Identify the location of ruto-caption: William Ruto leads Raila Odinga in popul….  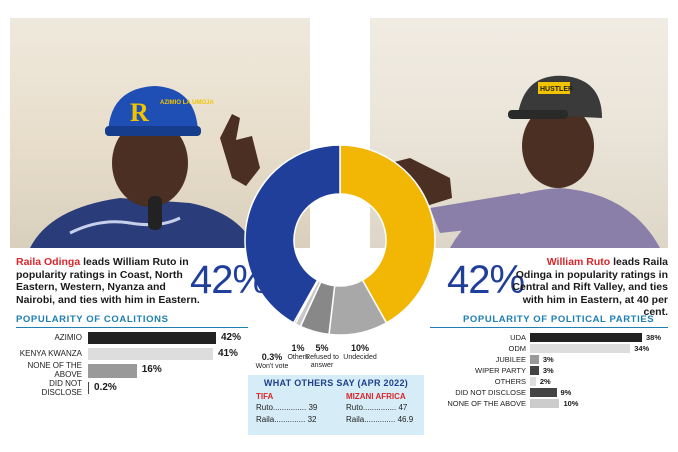
(588, 287).